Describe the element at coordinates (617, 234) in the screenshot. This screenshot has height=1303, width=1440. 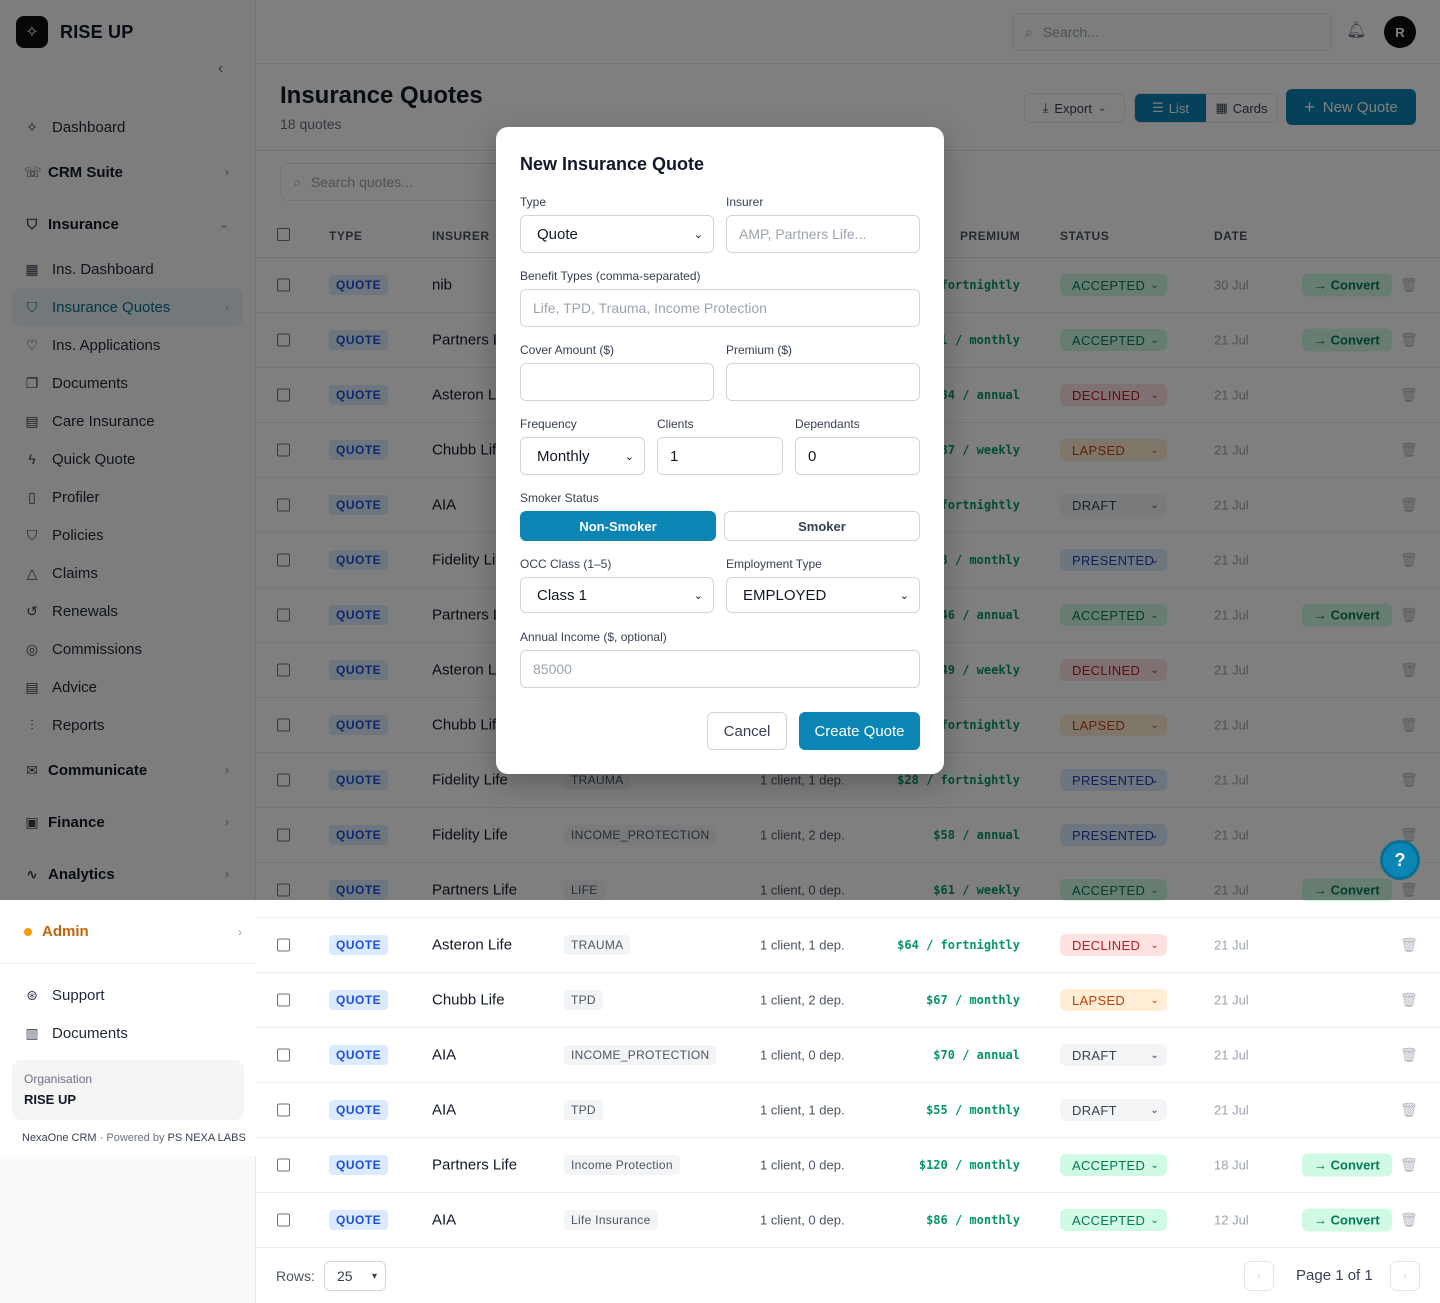
I see `type-select: Quote ⌄` at that location.